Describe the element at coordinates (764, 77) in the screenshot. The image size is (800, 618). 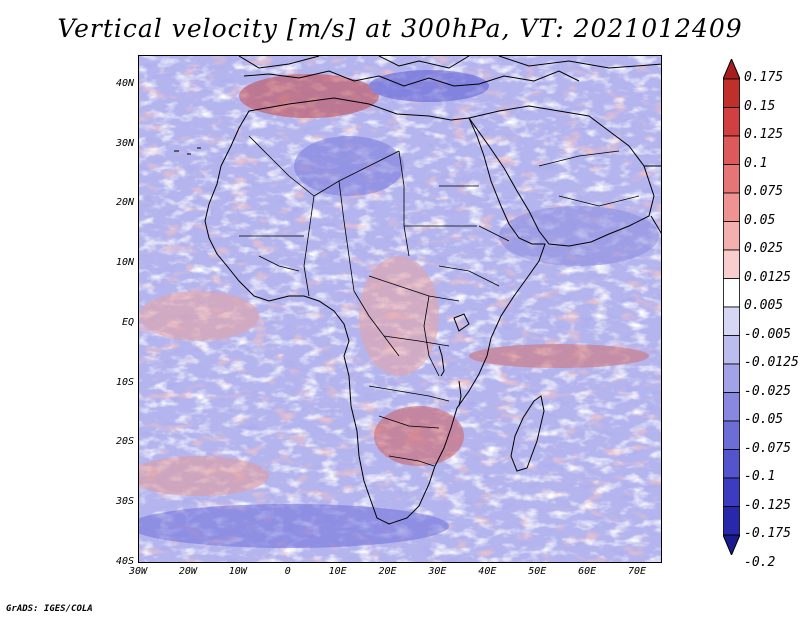
I see `colorbar-label: 0.175` at that location.